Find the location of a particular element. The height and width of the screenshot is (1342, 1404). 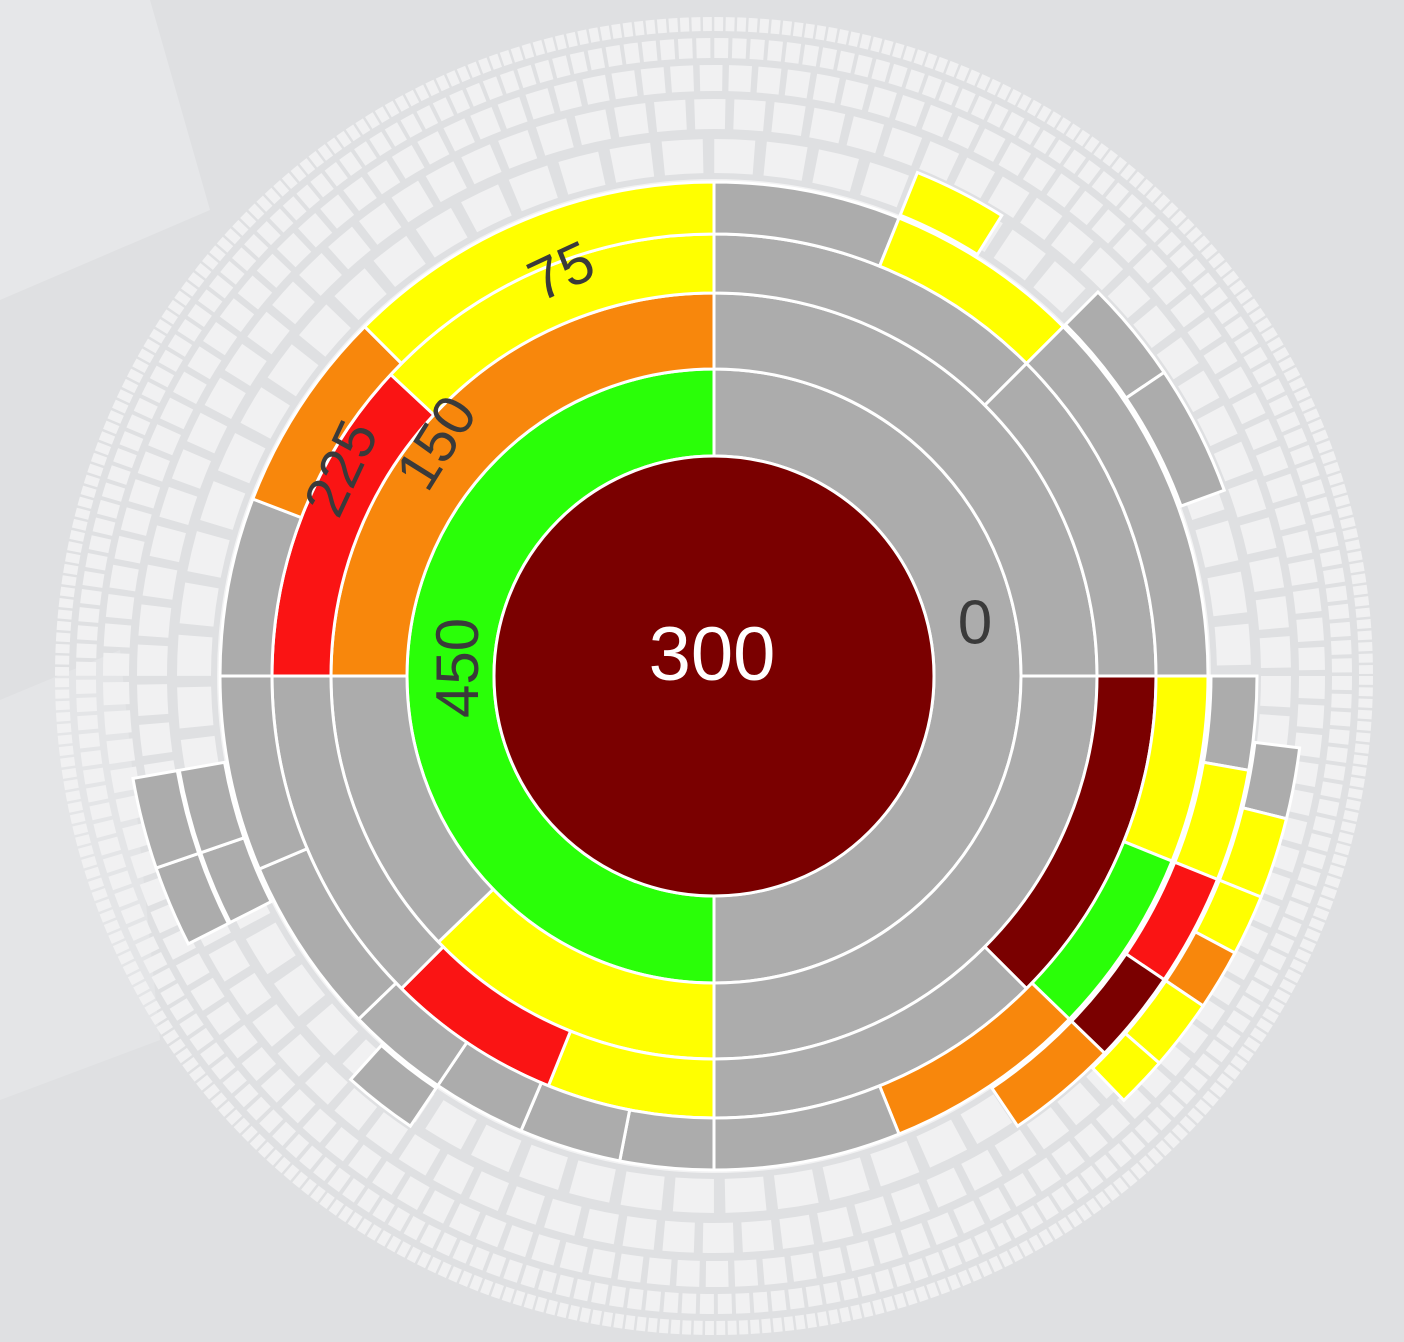

center-disc is located at coordinates (714, 676).